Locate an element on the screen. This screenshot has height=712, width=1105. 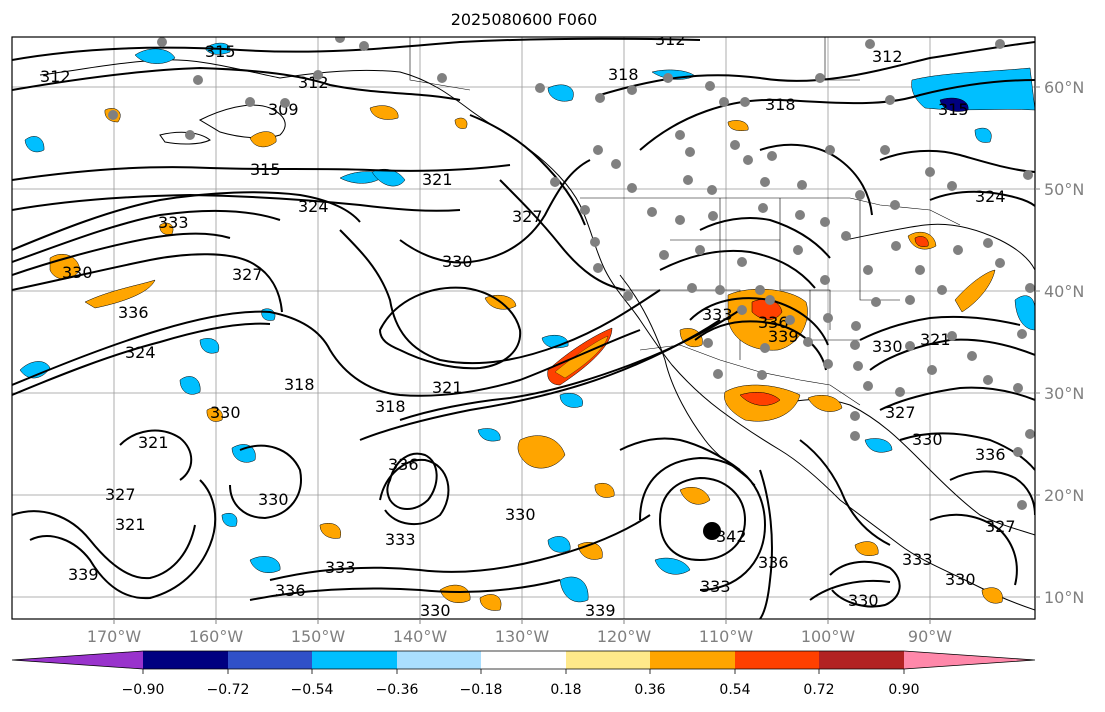
lon-label: 120°W is located at coordinates (624, 636).